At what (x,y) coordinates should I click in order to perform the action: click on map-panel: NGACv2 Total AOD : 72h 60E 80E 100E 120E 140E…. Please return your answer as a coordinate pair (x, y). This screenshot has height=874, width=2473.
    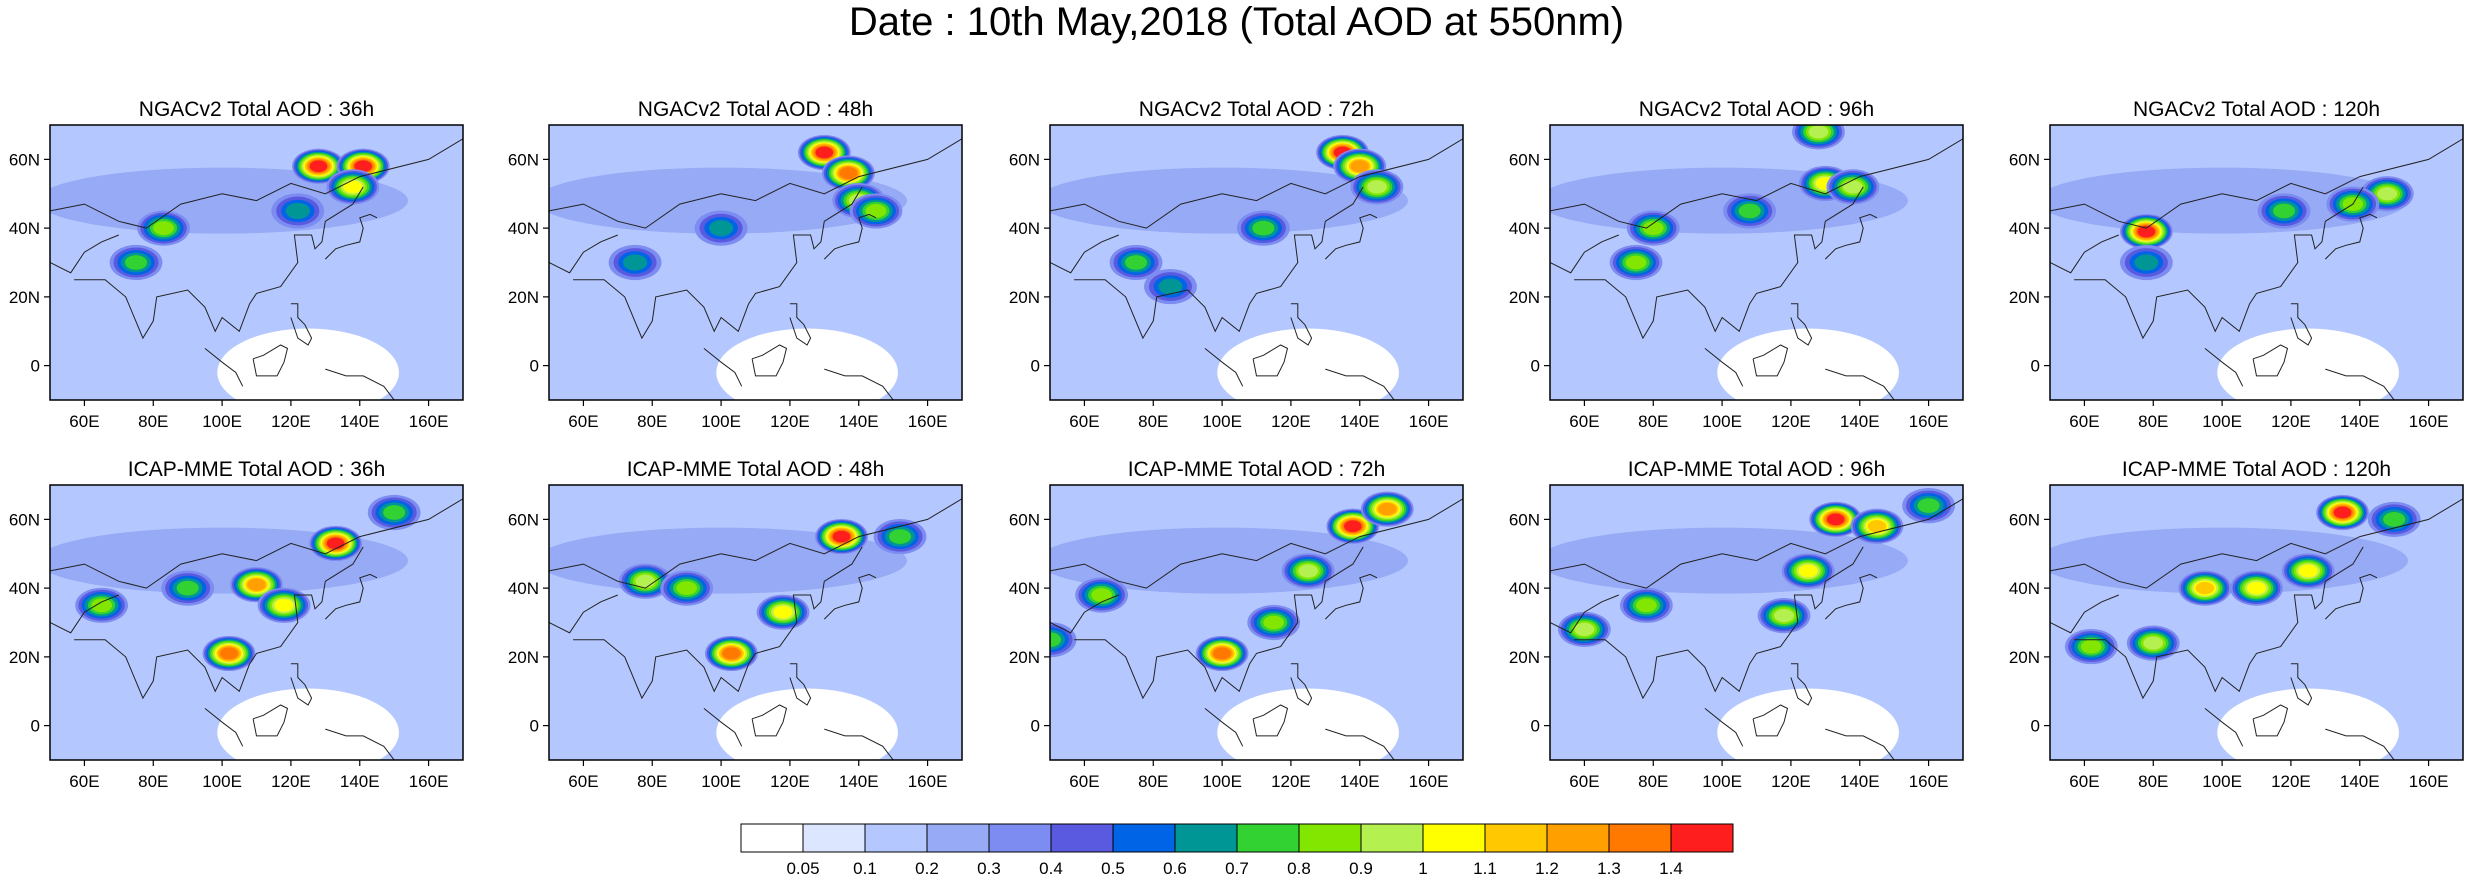
    Looking at the image, I should click on (1236, 264).